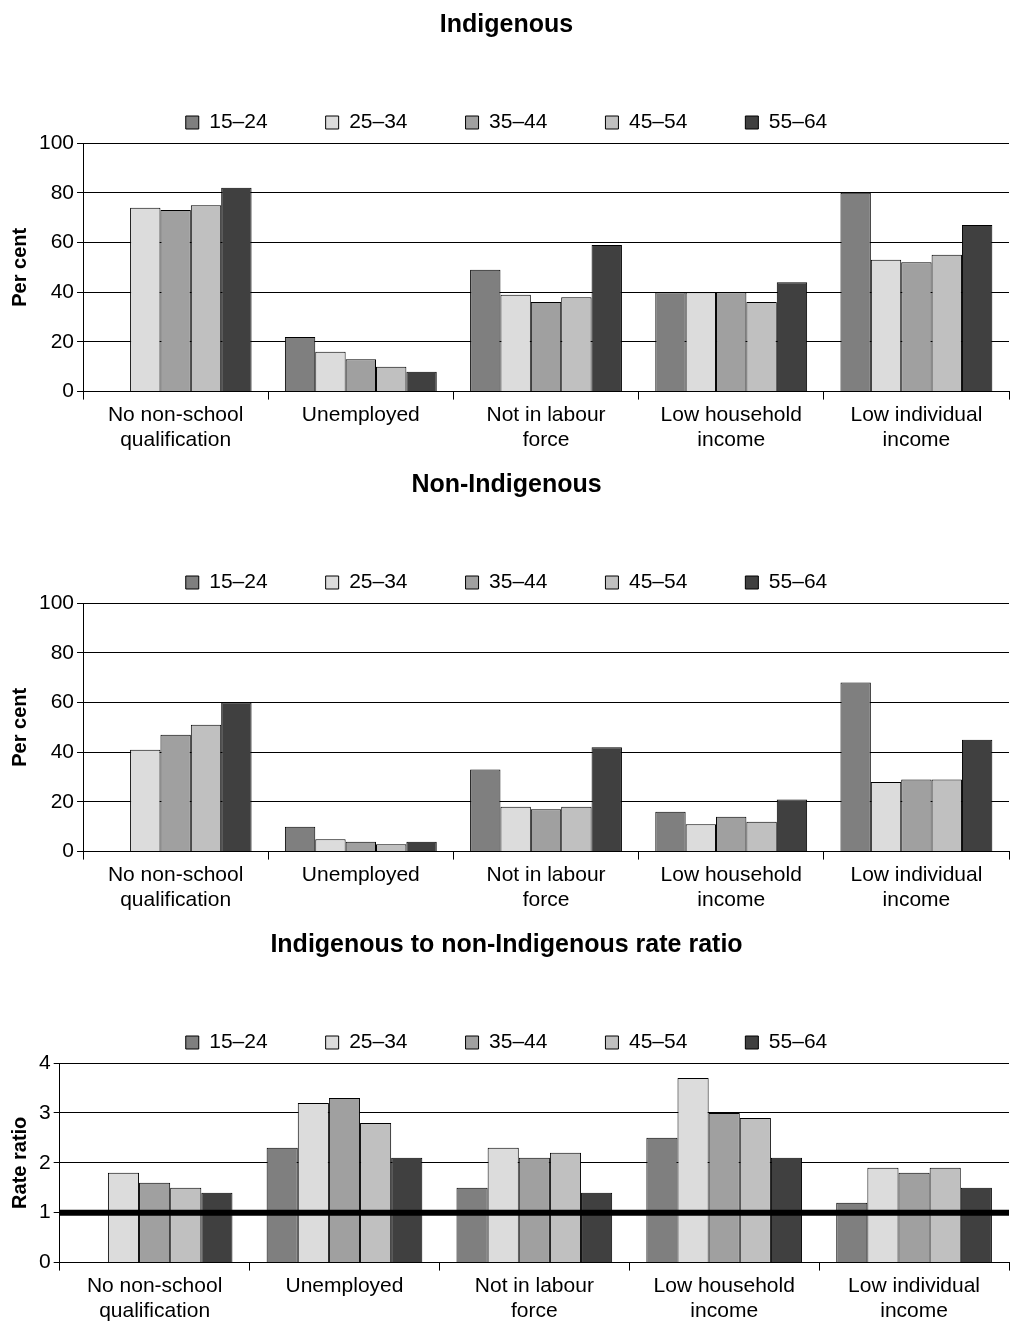 Image resolution: width=1011 pixels, height=1331 pixels. I want to click on chart-title: Indigenous, so click(506, 22).